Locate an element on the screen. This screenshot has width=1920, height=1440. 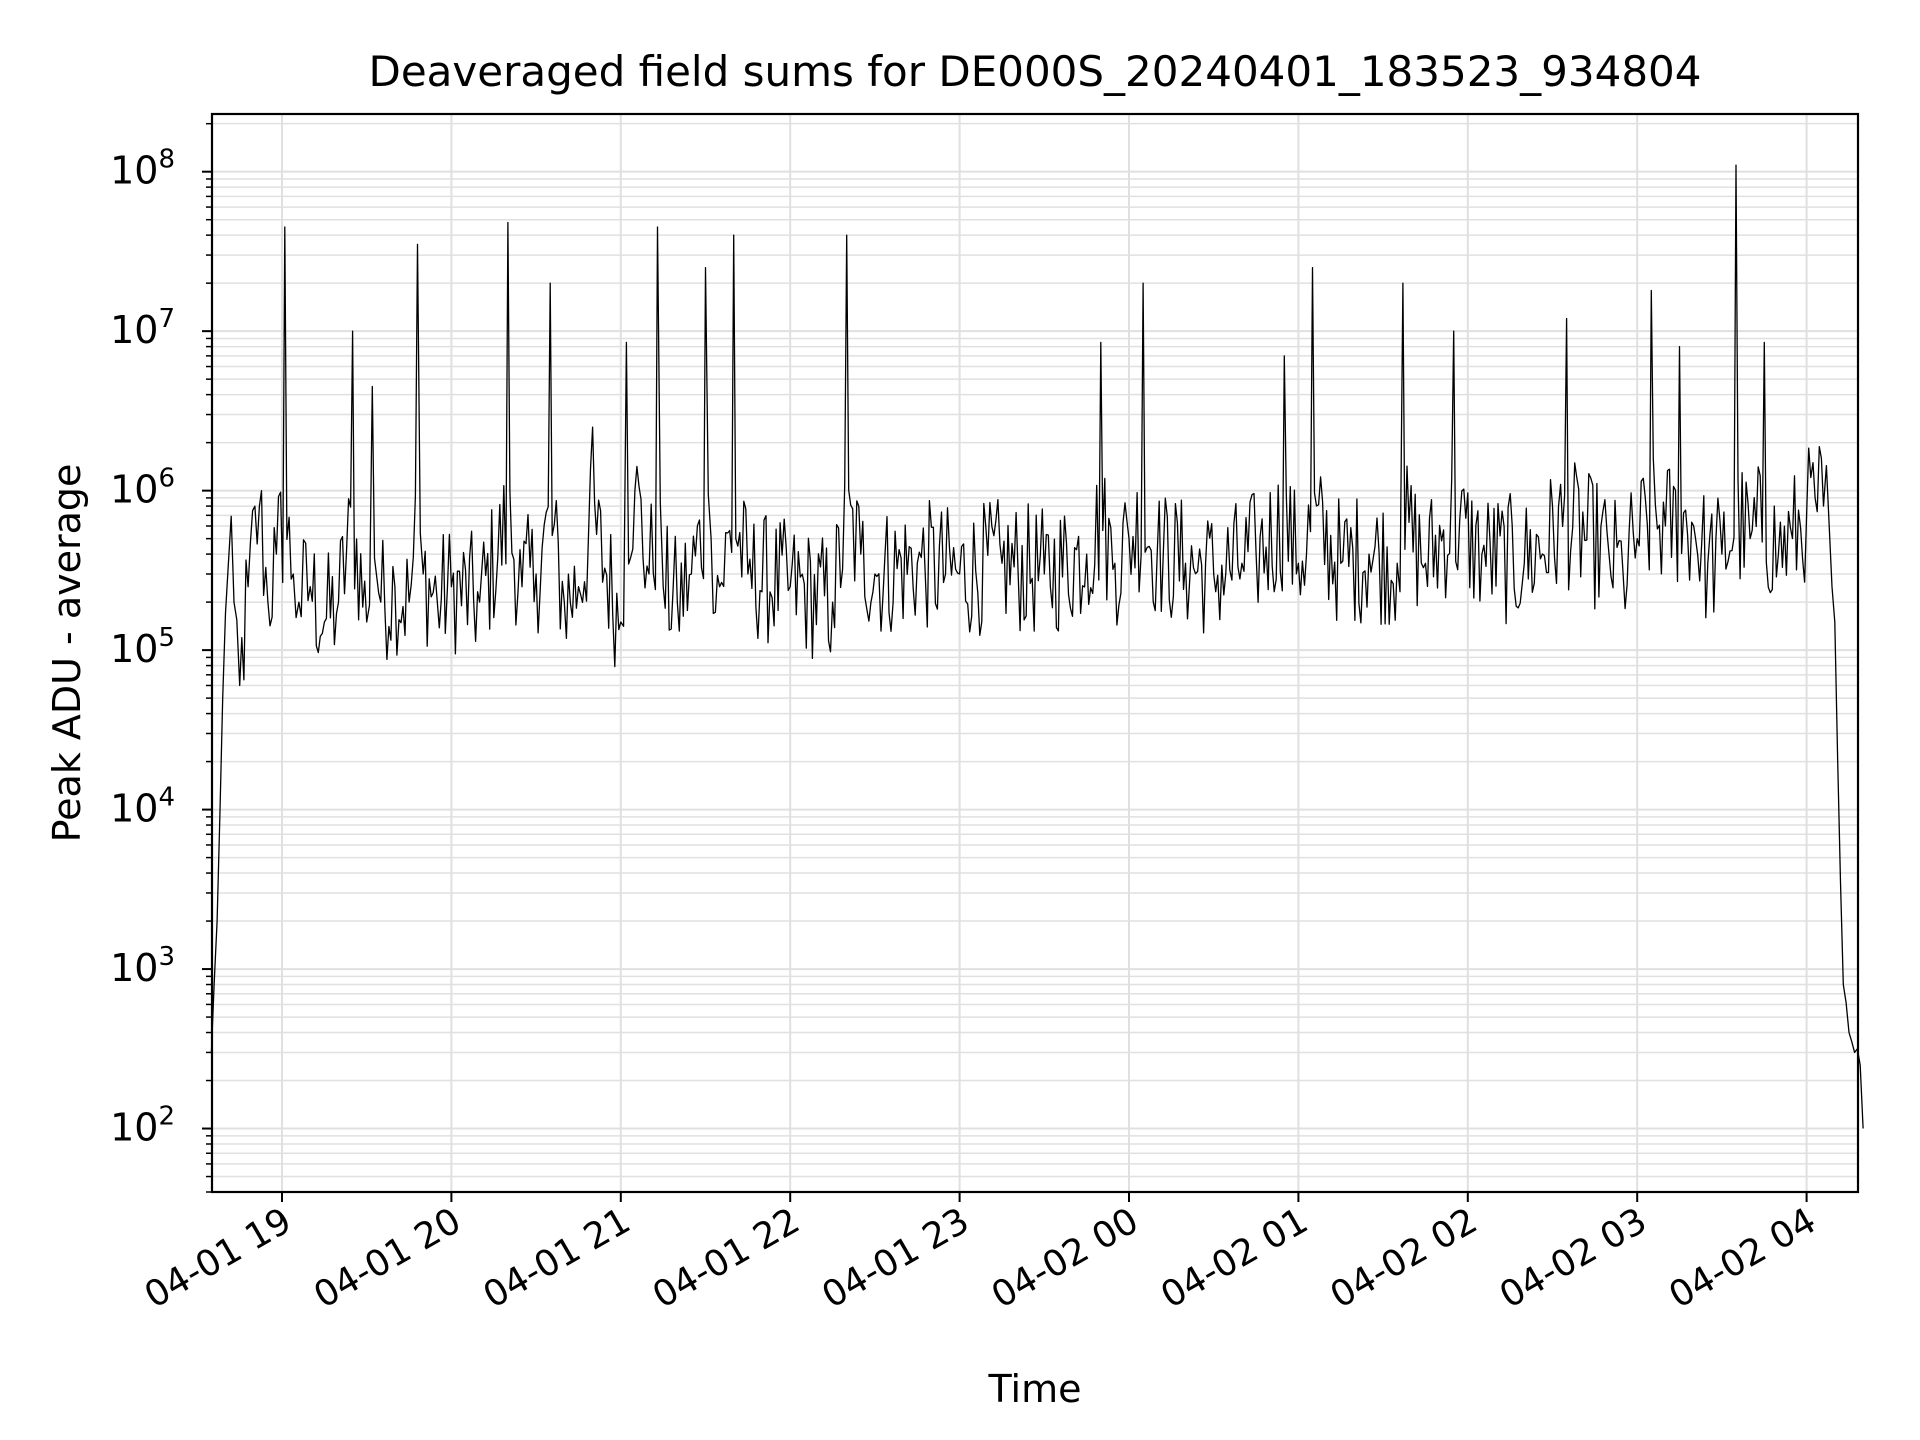
y-tick-label: 102 is located at coordinates (142, 1126).